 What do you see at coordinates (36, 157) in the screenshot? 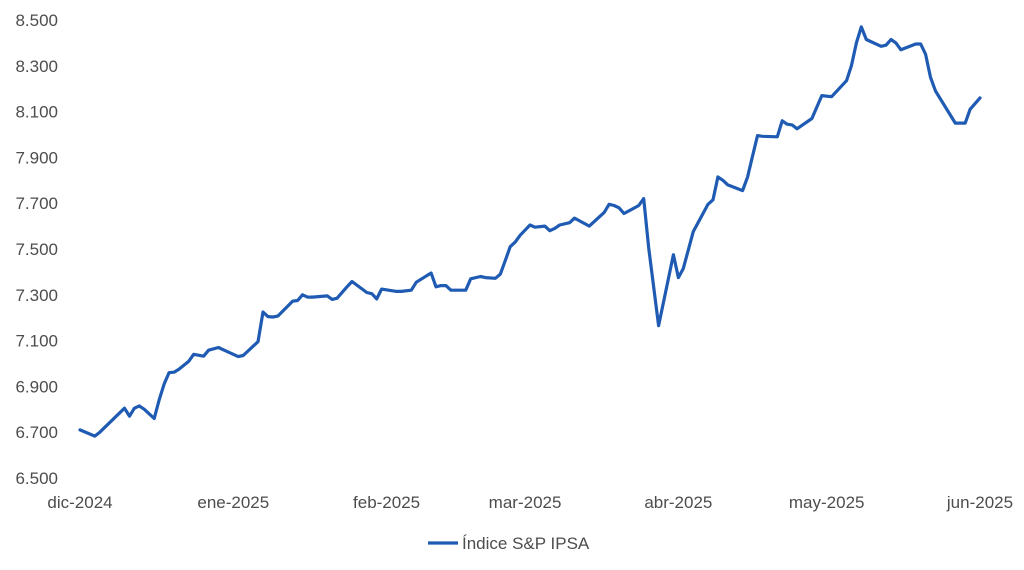
I see `y-tick-label: 7.900` at bounding box center [36, 157].